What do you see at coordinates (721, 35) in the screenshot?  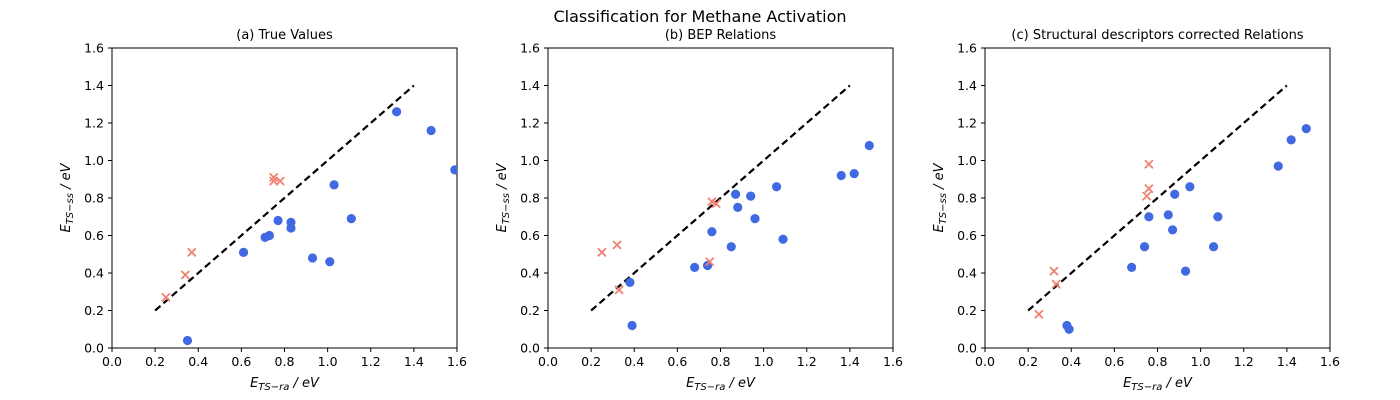 I see `subplot-title: (b) BEP Relations` at bounding box center [721, 35].